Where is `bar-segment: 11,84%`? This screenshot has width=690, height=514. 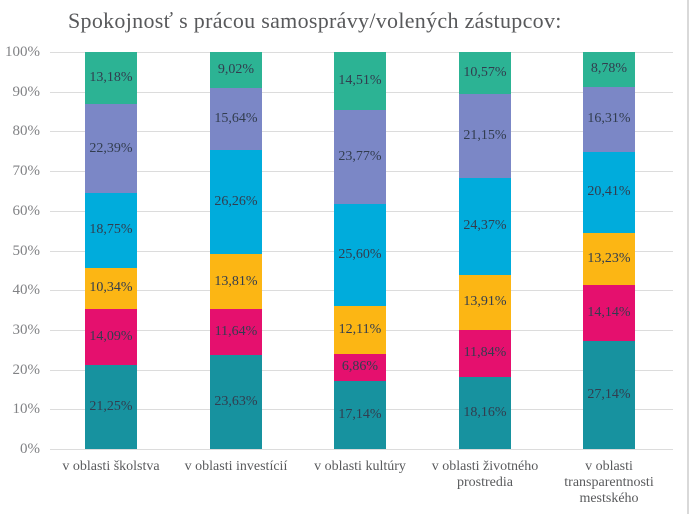
bar-segment: 11,84% is located at coordinates (485, 353).